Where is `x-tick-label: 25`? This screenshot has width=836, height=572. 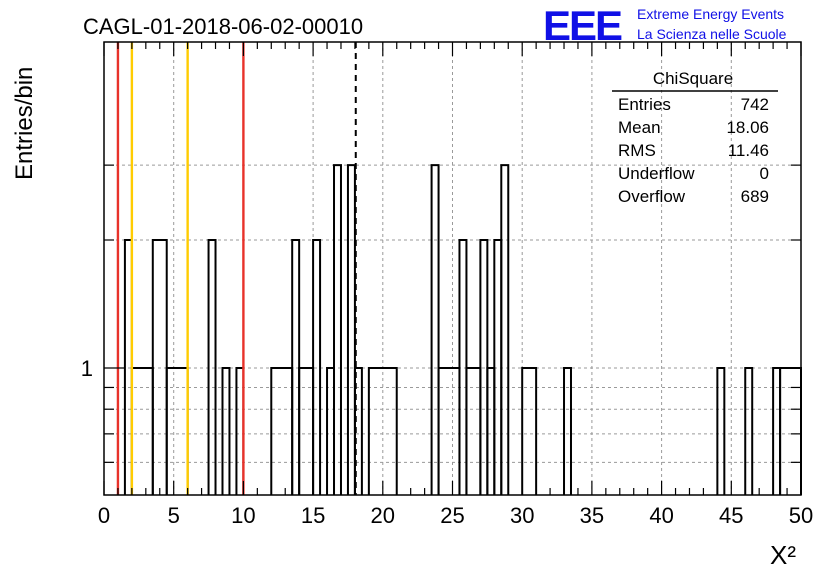
x-tick-label: 25 is located at coordinates (452, 515).